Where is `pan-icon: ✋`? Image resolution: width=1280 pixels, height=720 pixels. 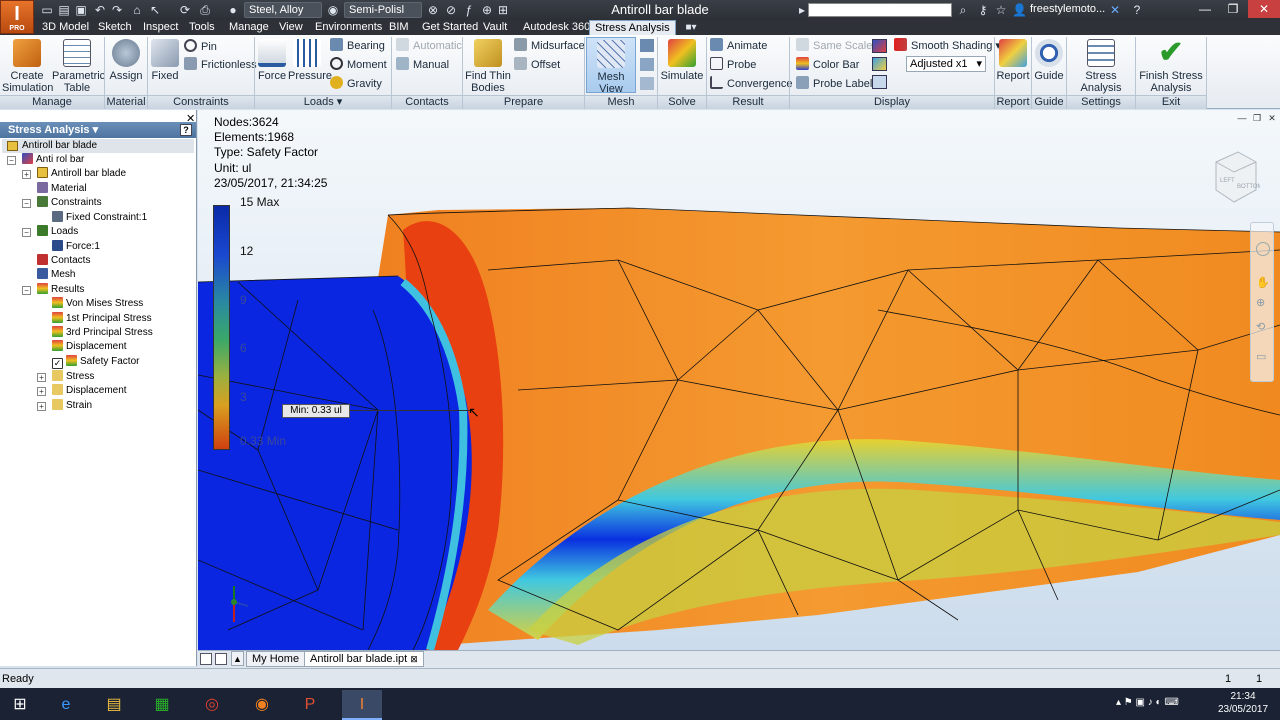 pan-icon: ✋ is located at coordinates (1263, 283).